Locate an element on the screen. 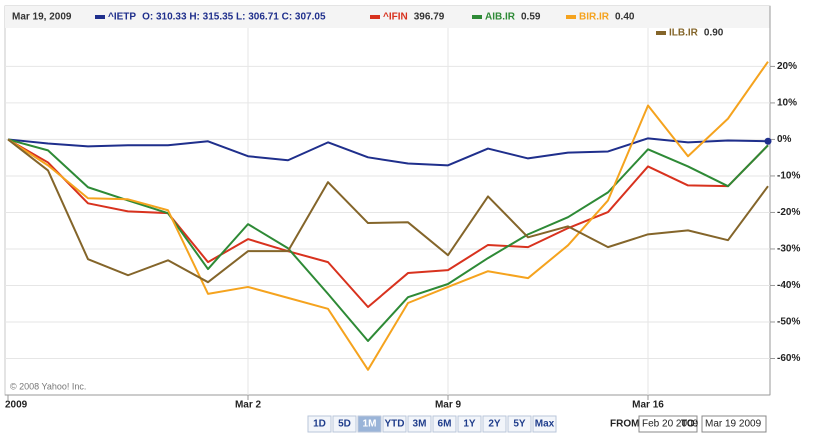  from-input is located at coordinates (668, 424).